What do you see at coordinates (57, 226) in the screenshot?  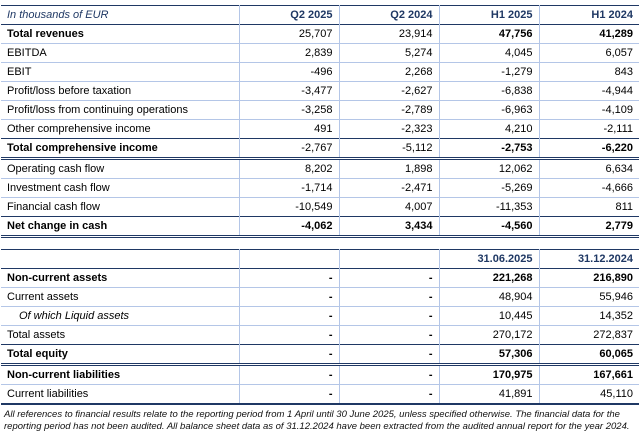 I see `row-label: Net change in cash` at bounding box center [57, 226].